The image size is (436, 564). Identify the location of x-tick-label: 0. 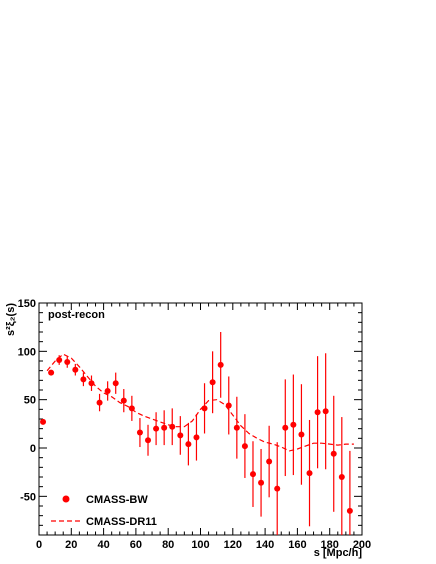
(39, 545).